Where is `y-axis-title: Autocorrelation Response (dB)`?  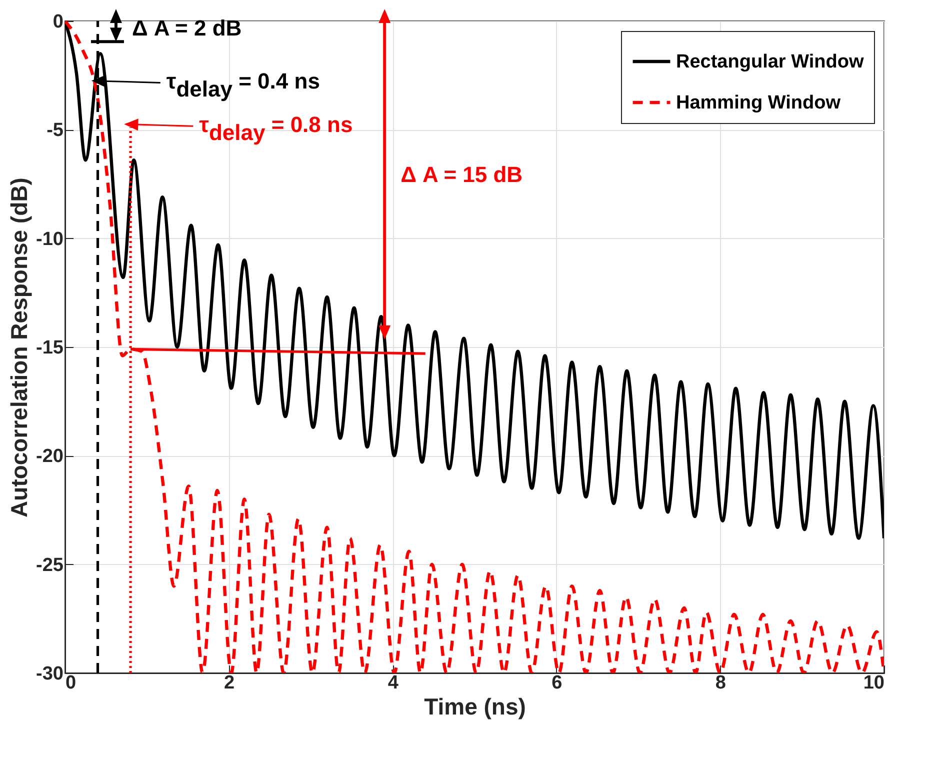
y-axis-title: Autocorrelation Response (dB) is located at coordinates (19, 348).